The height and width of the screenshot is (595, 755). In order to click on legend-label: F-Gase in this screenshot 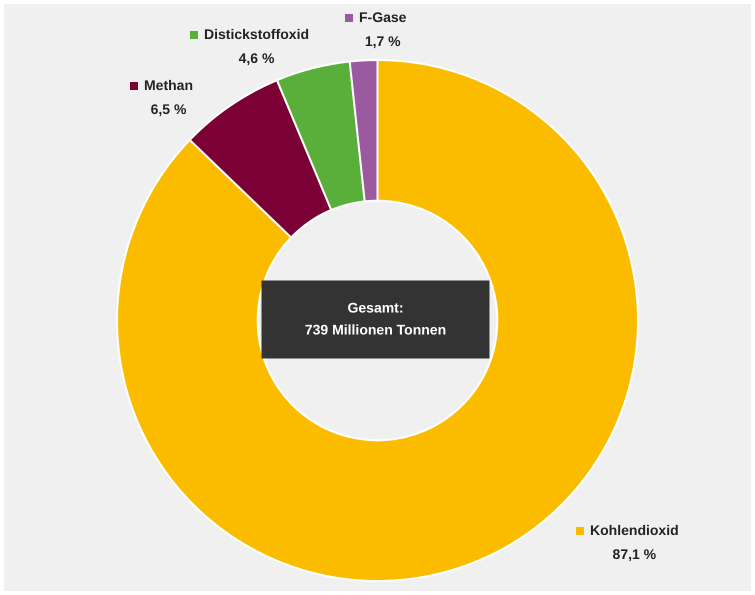, I will do `click(383, 16)`.